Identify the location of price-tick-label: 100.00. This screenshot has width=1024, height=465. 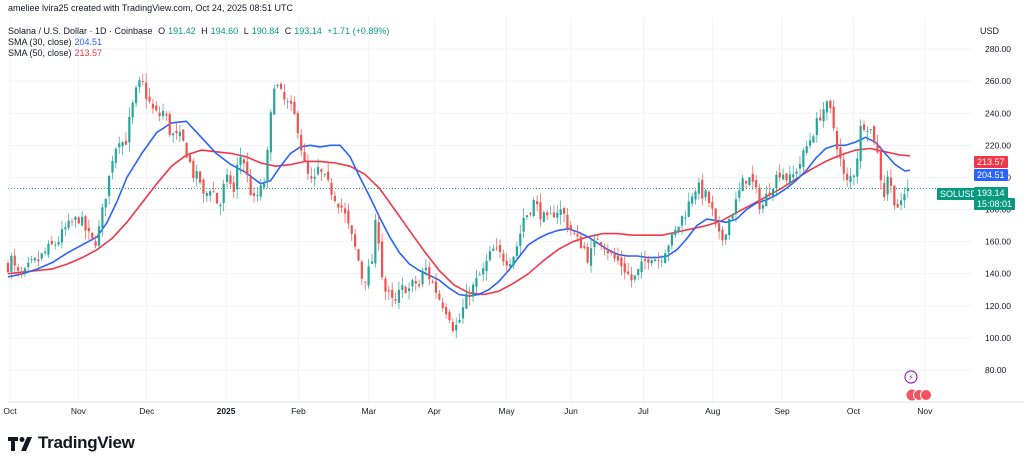
(998, 338).